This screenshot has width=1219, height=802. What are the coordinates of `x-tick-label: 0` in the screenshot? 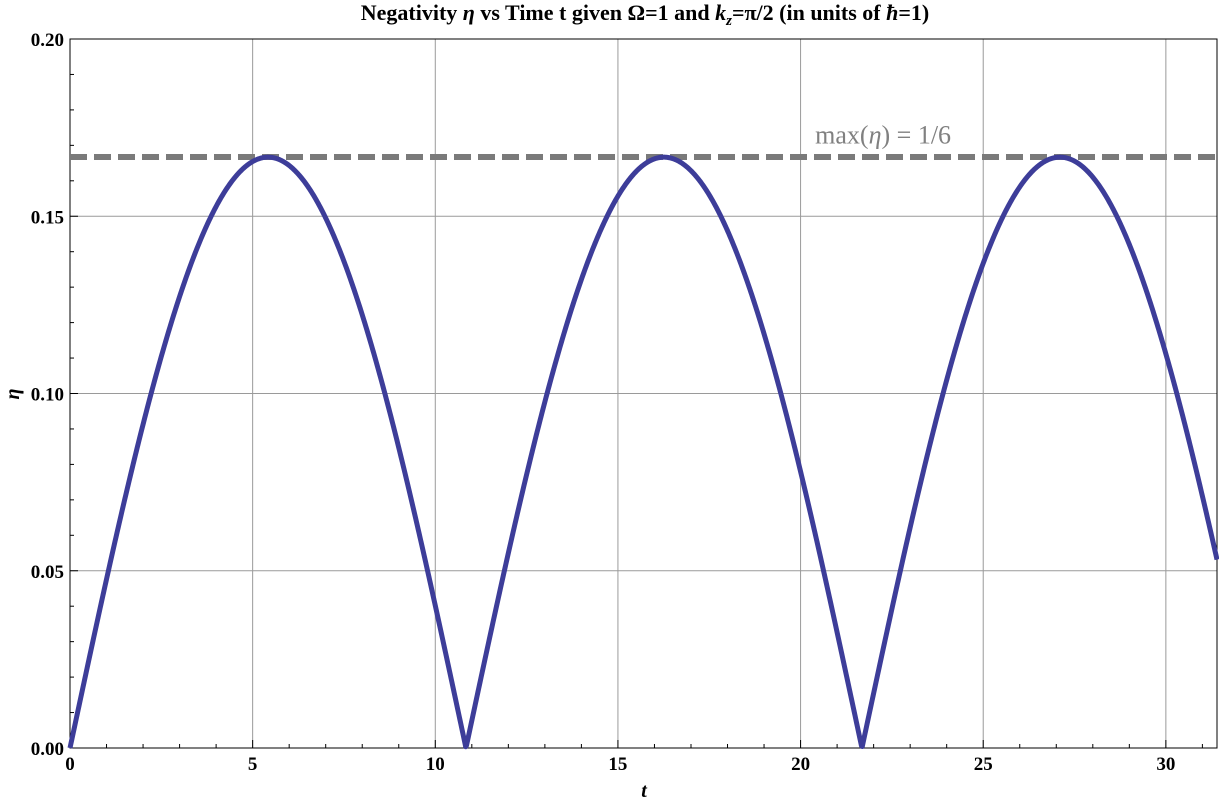 It's located at (70, 764).